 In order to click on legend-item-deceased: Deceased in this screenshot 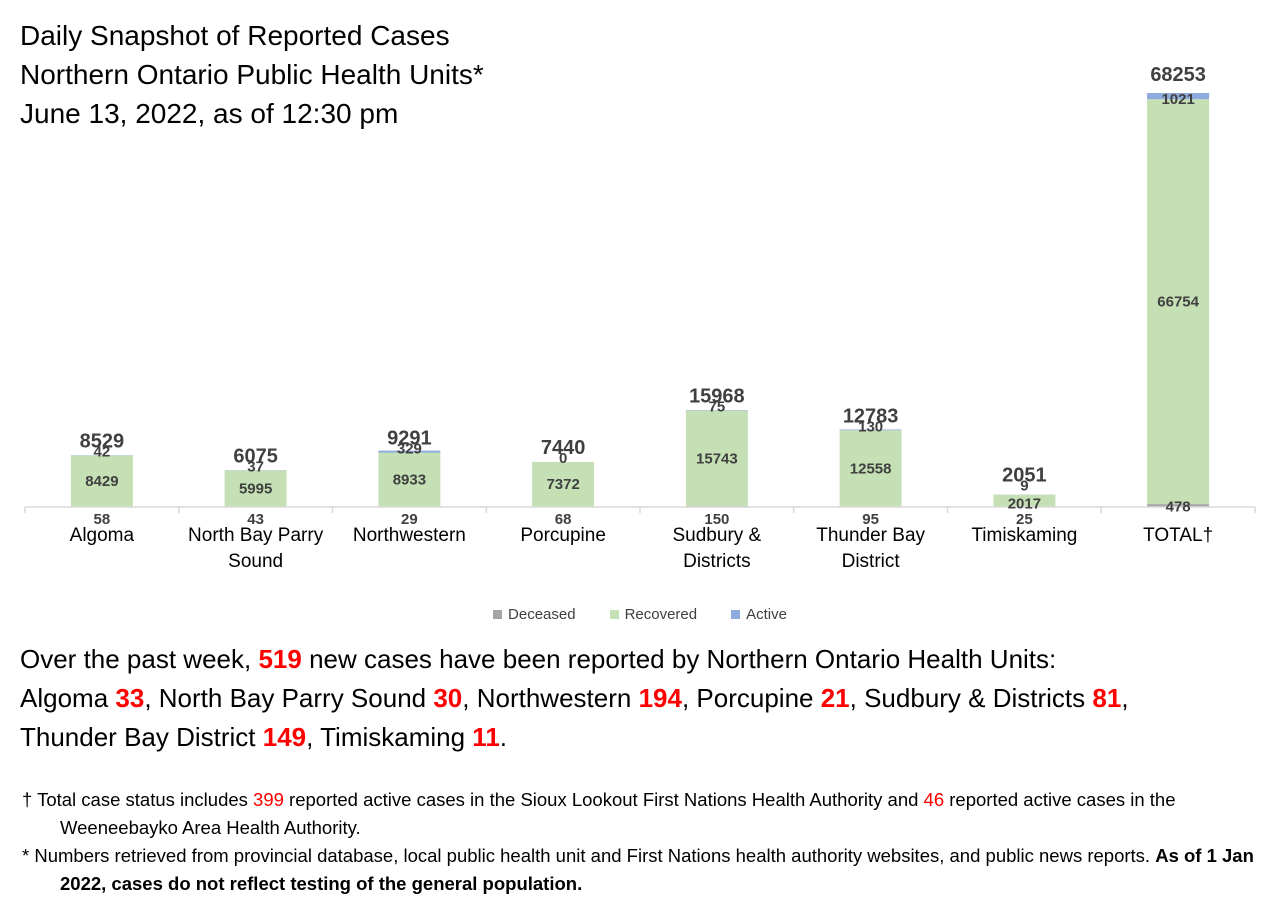, I will do `click(534, 614)`.